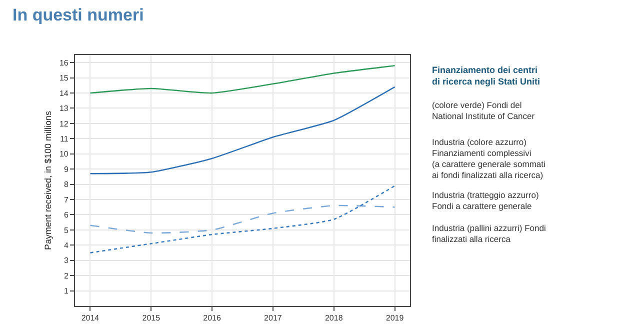 The width and height of the screenshot is (625, 334). What do you see at coordinates (273, 318) in the screenshot?
I see `x-tick-label: 2017` at bounding box center [273, 318].